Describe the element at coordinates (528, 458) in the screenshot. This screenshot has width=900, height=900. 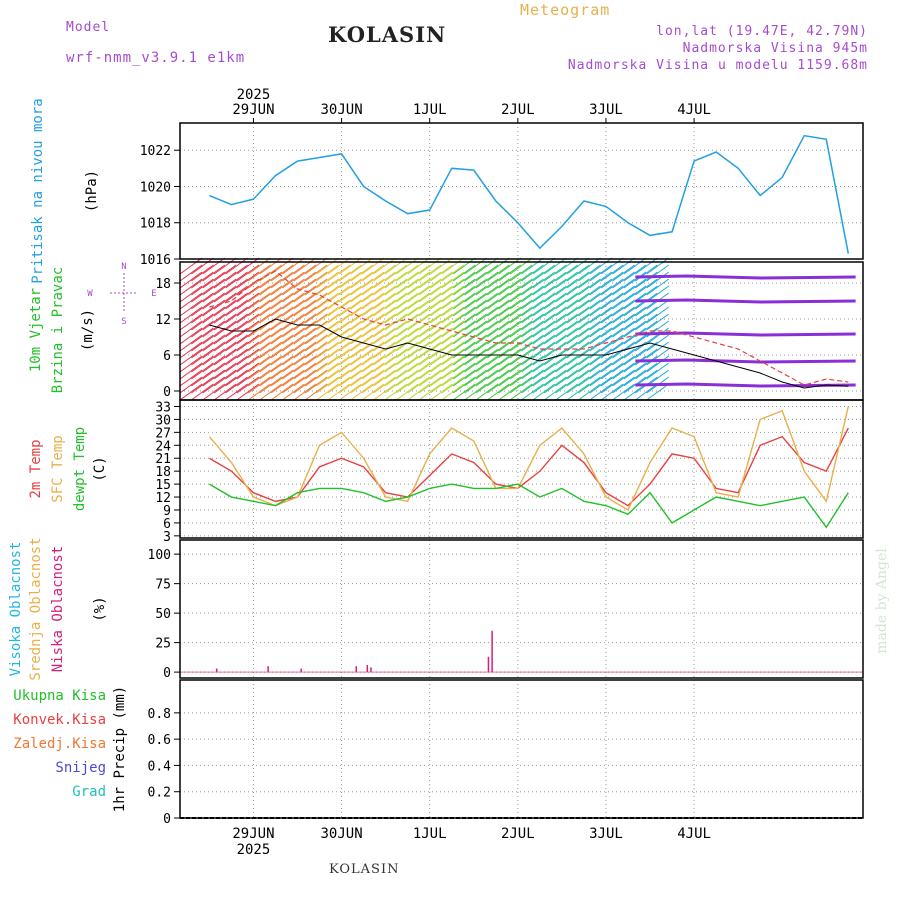
I see `sfc-temp-line` at that location.